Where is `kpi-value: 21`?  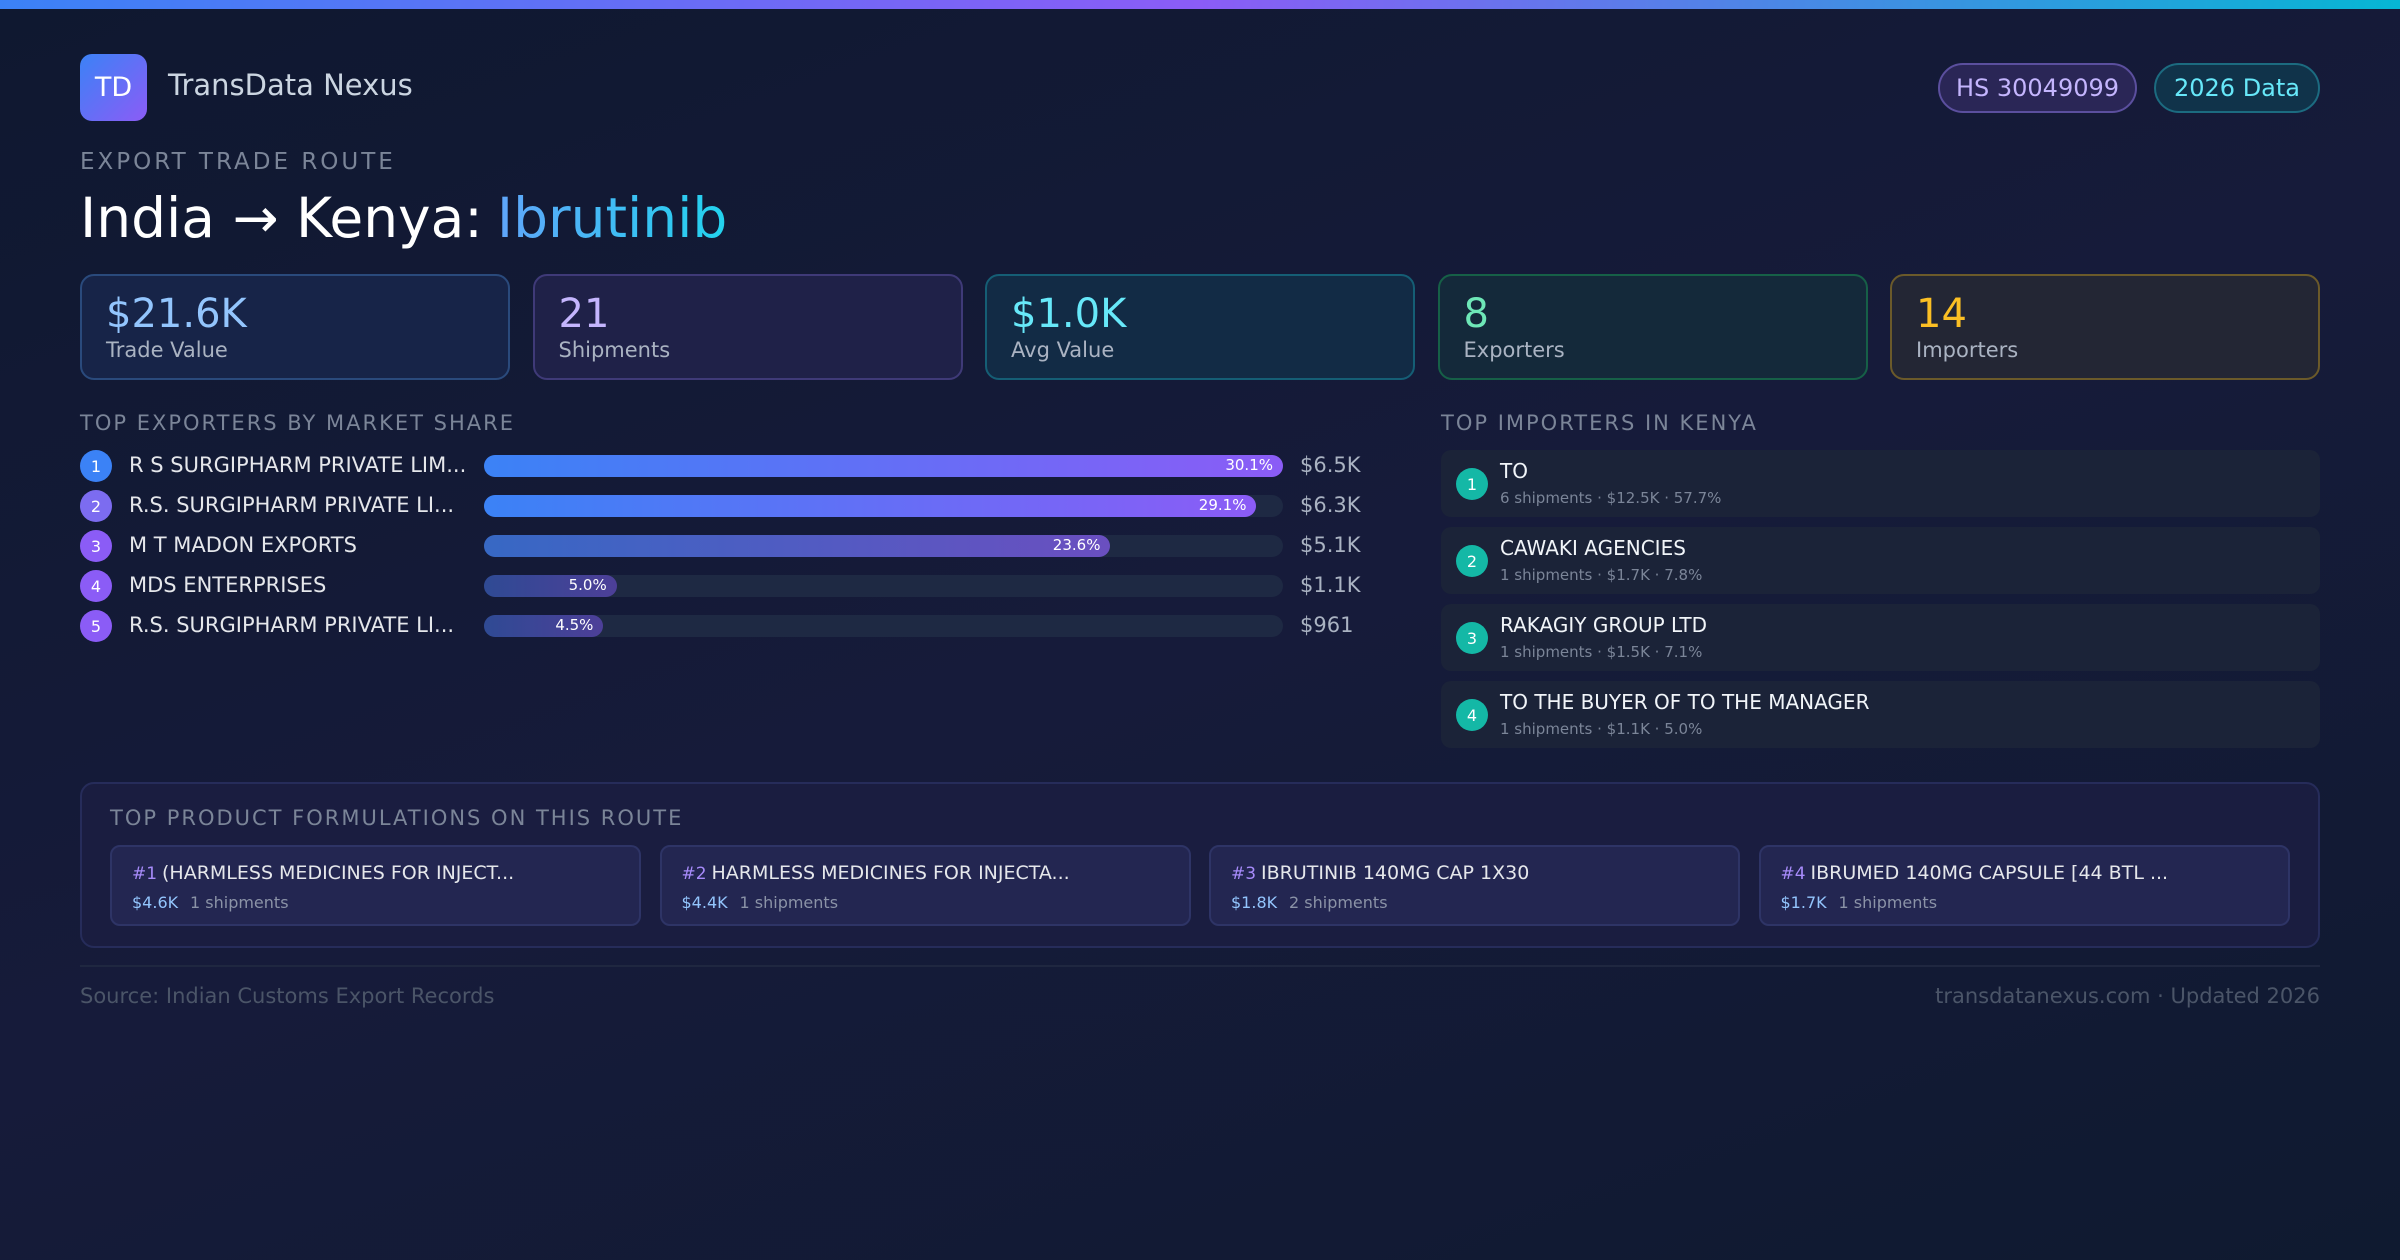 kpi-value: 21 is located at coordinates (584, 314).